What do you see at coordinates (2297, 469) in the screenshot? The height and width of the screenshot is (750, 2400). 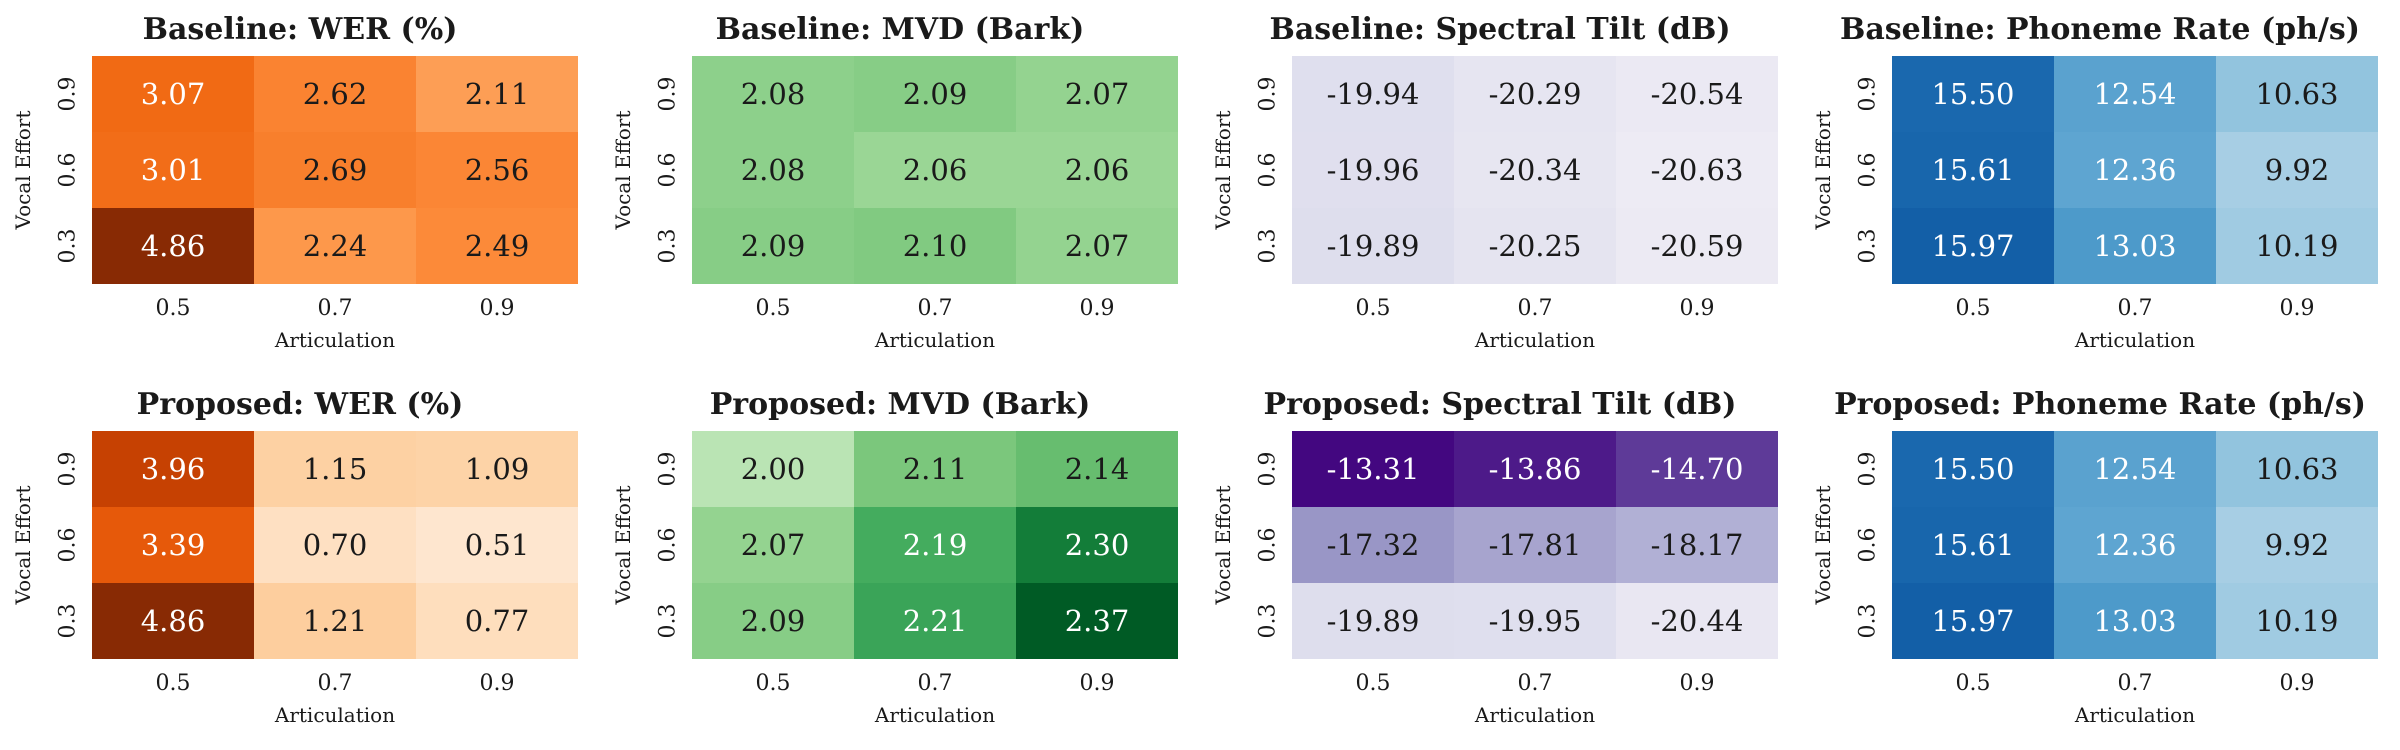 I see `heatmap-cell: 10.63` at bounding box center [2297, 469].